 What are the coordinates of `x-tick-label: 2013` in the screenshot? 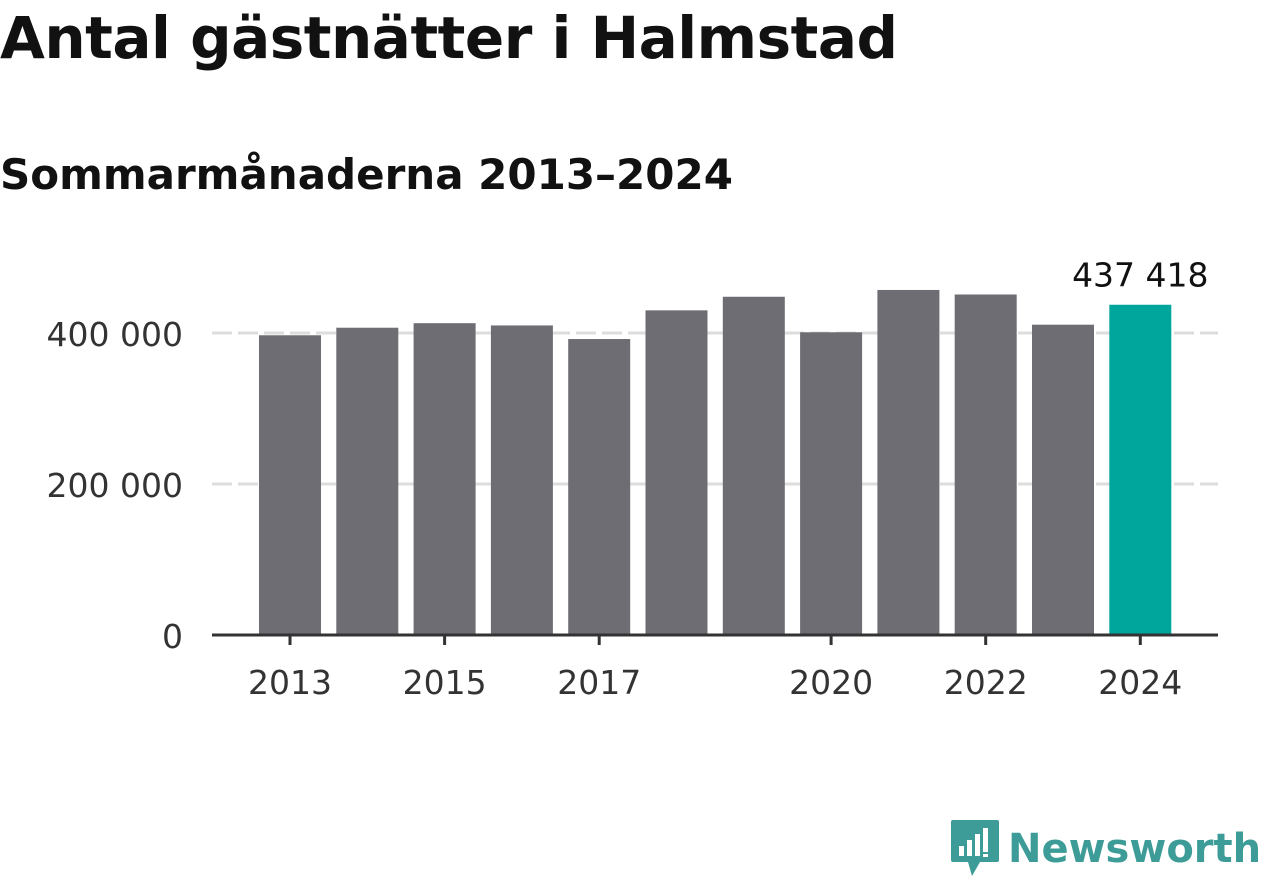 It's located at (290, 682).